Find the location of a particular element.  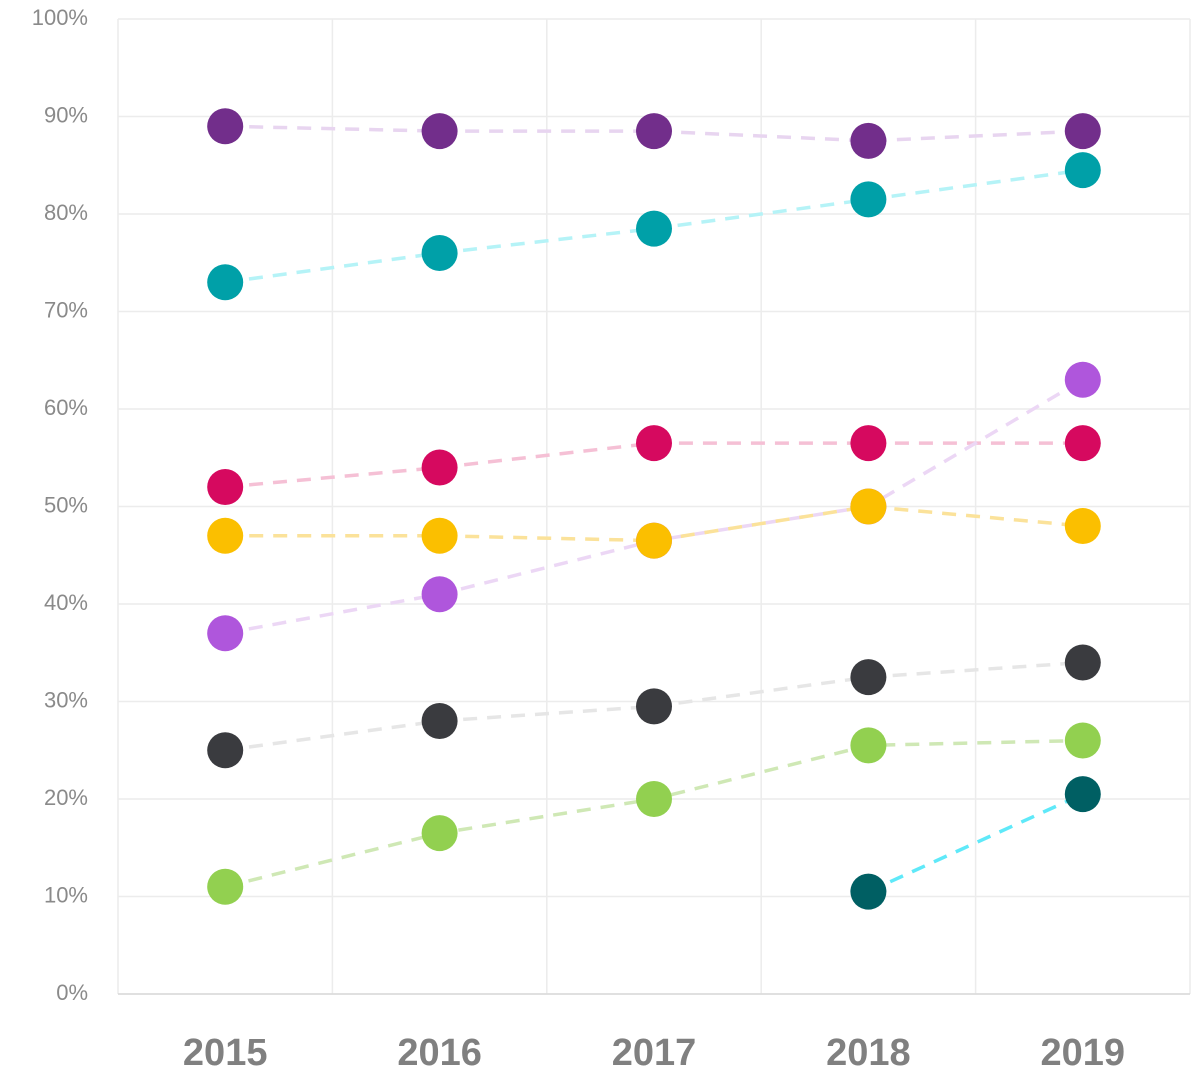

y-tick-label: 60% is located at coordinates (66, 407).